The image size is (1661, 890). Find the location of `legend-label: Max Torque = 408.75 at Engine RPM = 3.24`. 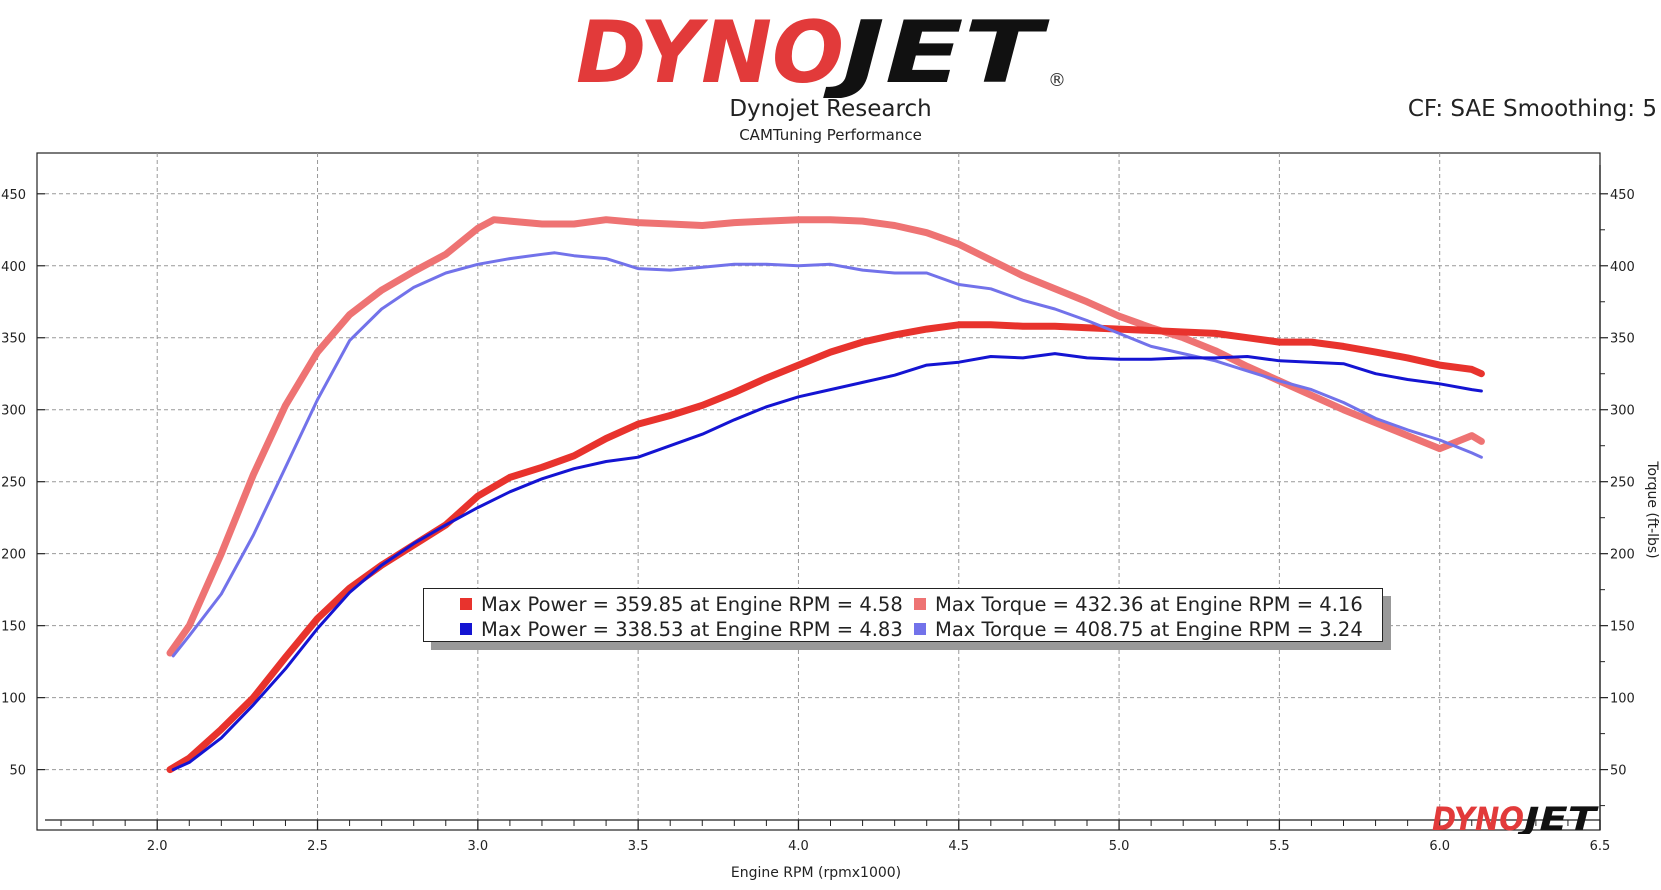

legend-label: Max Torque = 408.75 at Engine RPM = 3.24 is located at coordinates (1149, 629).